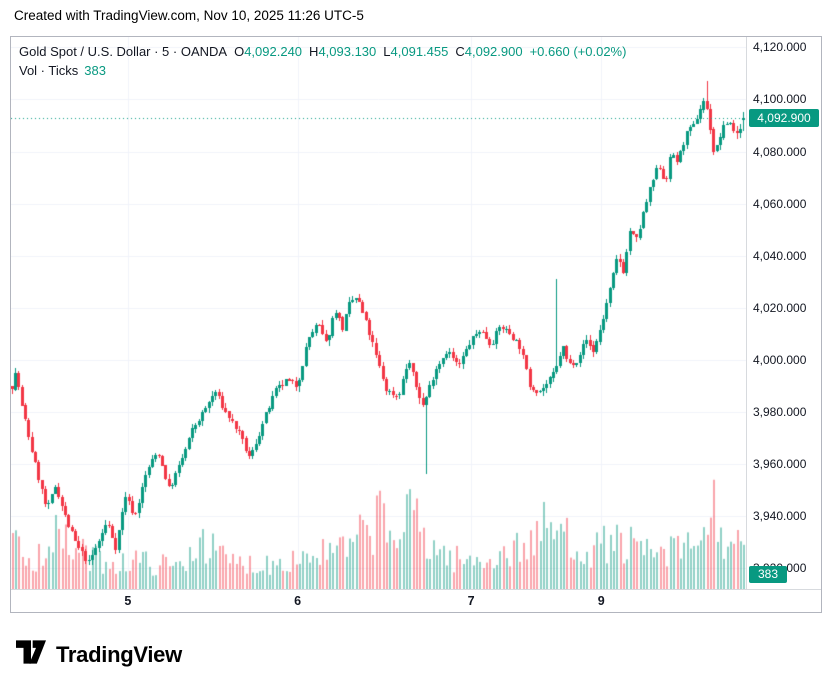  What do you see at coordinates (416, 601) in the screenshot?
I see `time-axis: 5 6 7 9` at bounding box center [416, 601].